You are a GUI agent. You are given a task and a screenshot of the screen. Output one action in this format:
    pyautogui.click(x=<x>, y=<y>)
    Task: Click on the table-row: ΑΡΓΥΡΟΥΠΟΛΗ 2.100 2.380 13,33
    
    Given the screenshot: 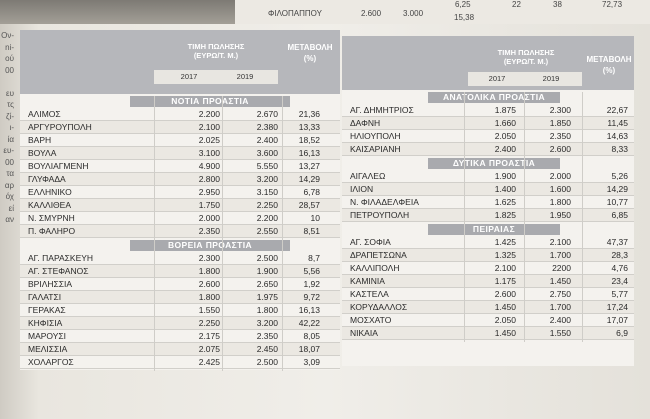 What is the action you would take?
    pyautogui.click(x=180, y=127)
    